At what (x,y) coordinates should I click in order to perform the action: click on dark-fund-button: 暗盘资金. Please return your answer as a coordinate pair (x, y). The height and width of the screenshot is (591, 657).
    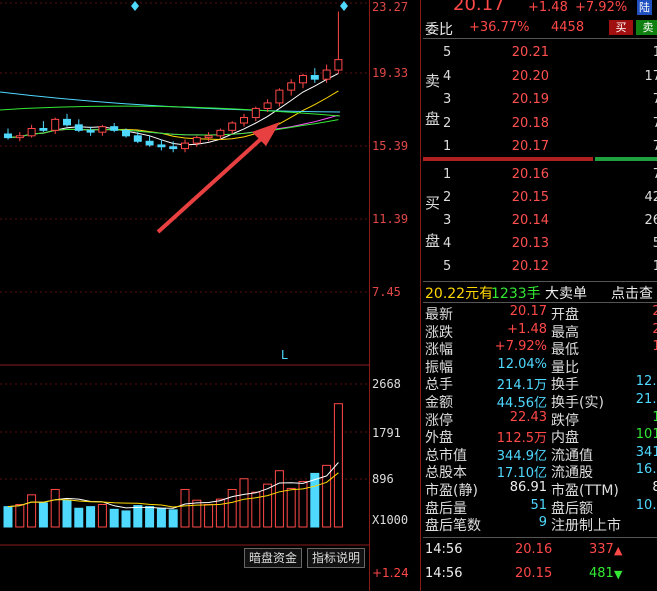
    Looking at the image, I should click on (273, 558).